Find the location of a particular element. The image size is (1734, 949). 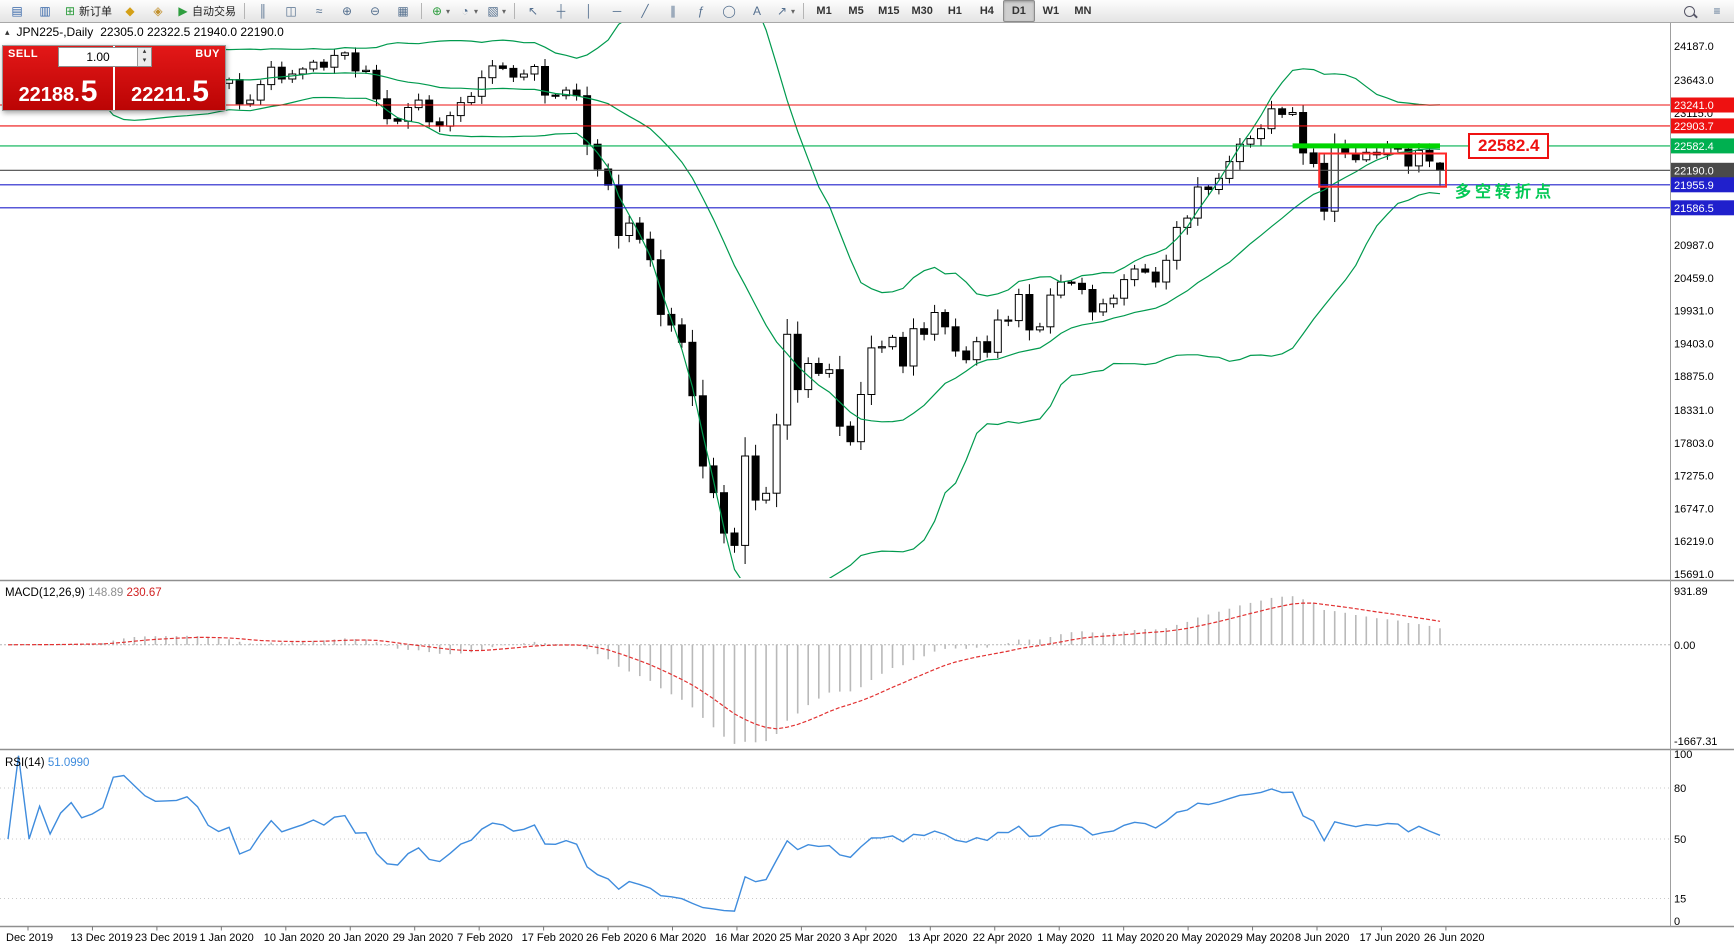

trendline-button: ╱ is located at coordinates (645, 11).